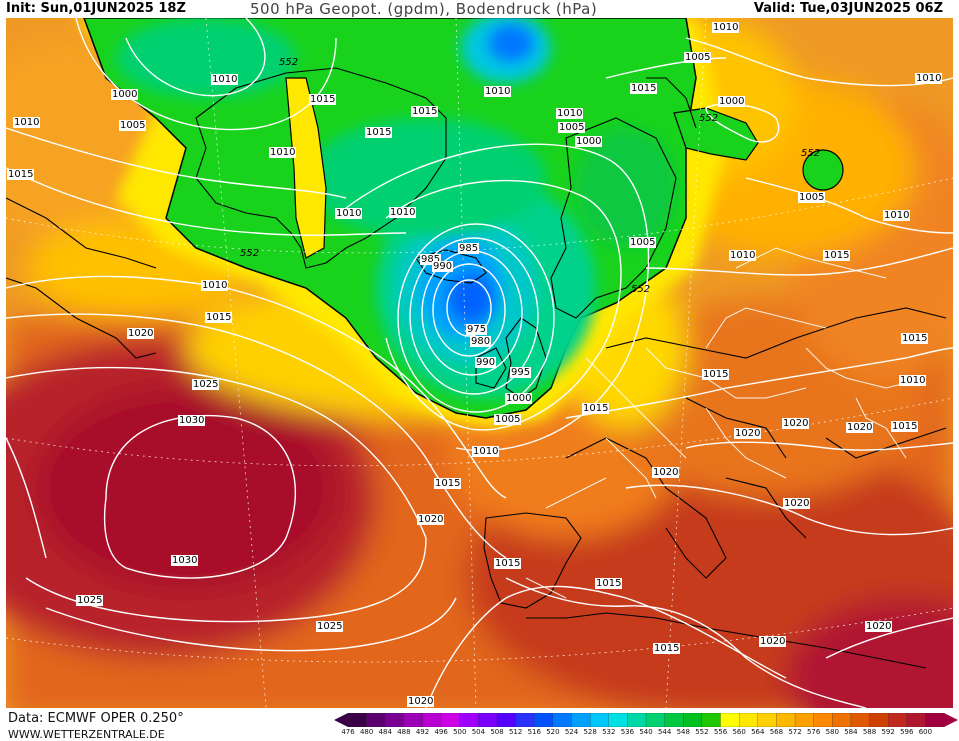  Describe the element at coordinates (422, 732) in the screenshot. I see `legend-tick-label: 492` at that location.